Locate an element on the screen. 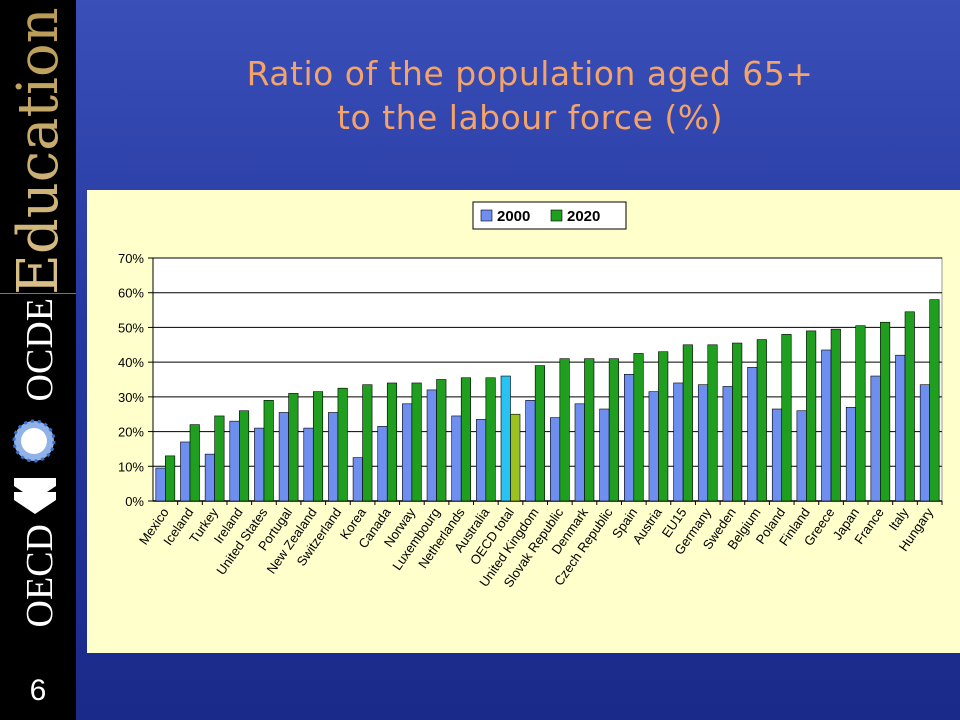 The height and width of the screenshot is (720, 960). legend-label-2000: 2000 is located at coordinates (513, 216).